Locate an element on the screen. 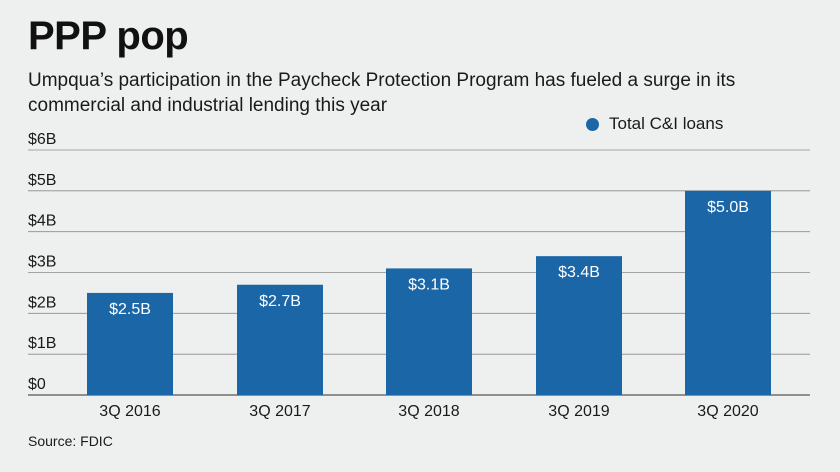 The image size is (840, 472). x-tick-label: 3Q 2016 is located at coordinates (129, 411).